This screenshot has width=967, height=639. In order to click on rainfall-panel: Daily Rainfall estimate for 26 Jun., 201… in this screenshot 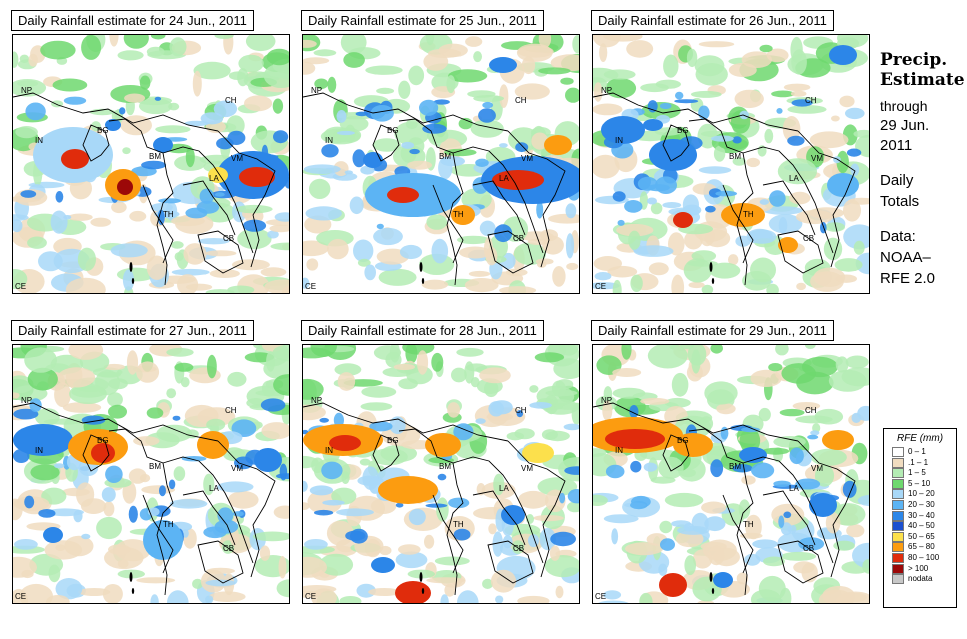, I will do `click(731, 153)`.